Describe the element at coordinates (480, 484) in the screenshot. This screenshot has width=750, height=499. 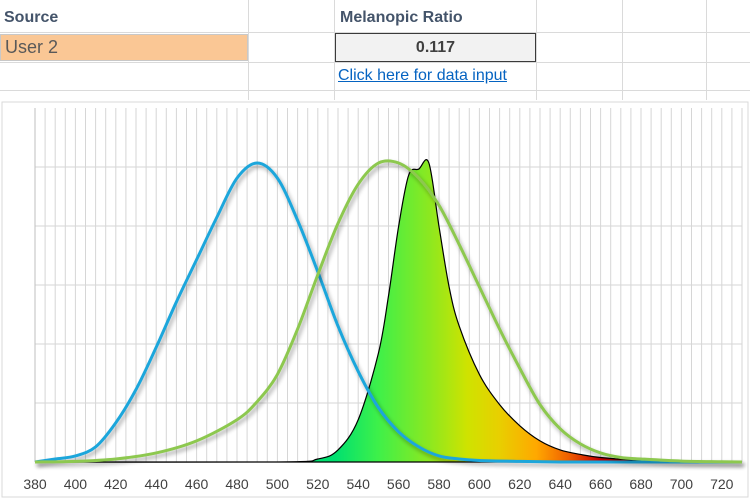
I see `x-tick-label: 600` at that location.